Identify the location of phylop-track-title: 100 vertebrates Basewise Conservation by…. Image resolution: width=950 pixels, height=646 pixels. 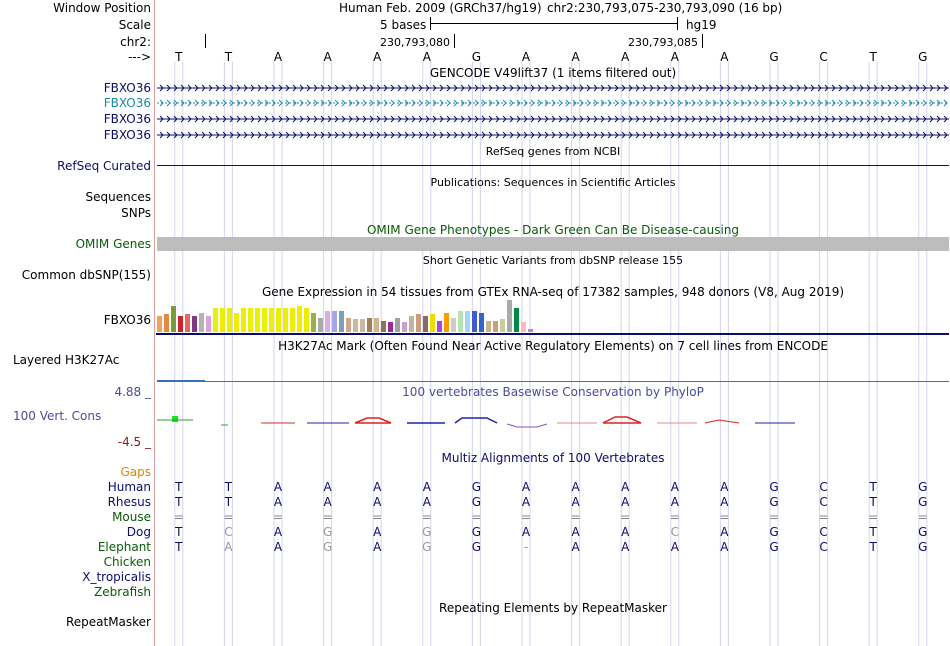
(553, 392).